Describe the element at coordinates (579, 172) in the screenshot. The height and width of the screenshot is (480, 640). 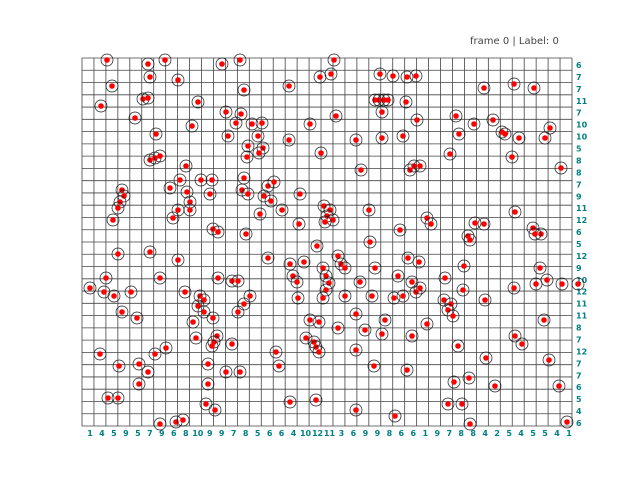
I see `row-clue: 8` at that location.